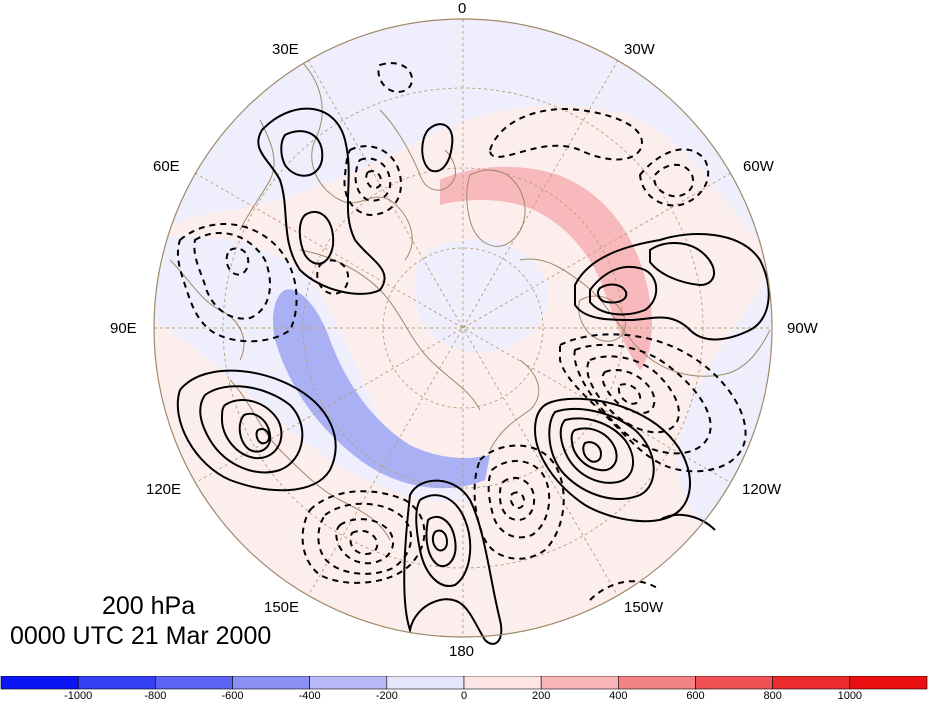 The width and height of the screenshot is (928, 702). What do you see at coordinates (464, 696) in the screenshot?
I see `colorbar-tick-label: 0` at bounding box center [464, 696].